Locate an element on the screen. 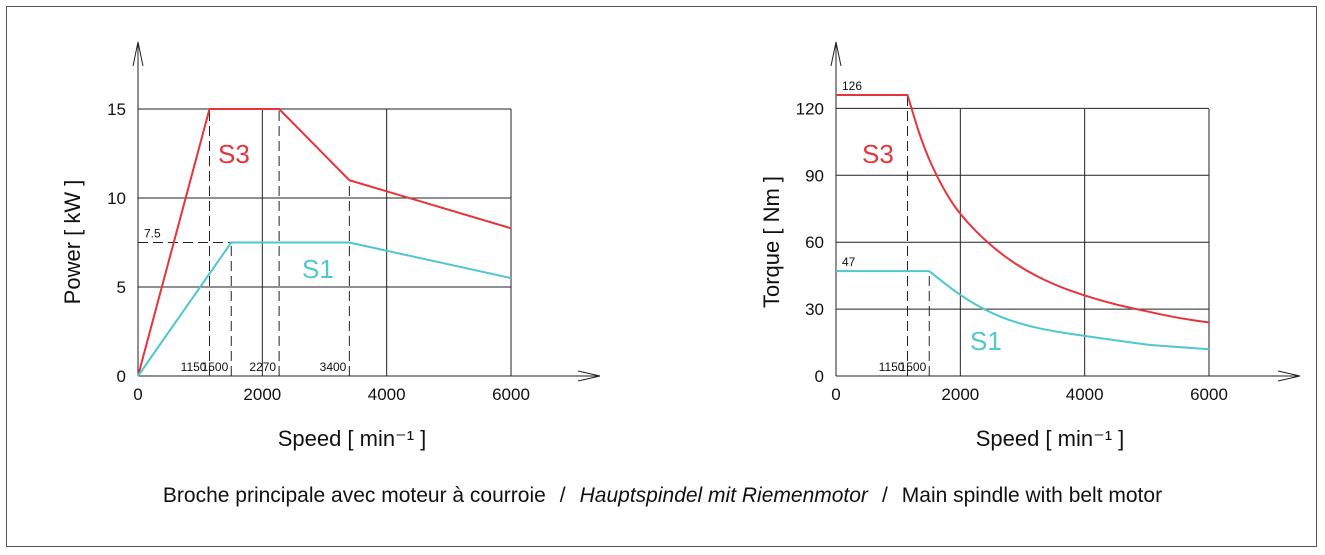 The image size is (1325, 555). chart1-series-s3-line is located at coordinates (324, 242).